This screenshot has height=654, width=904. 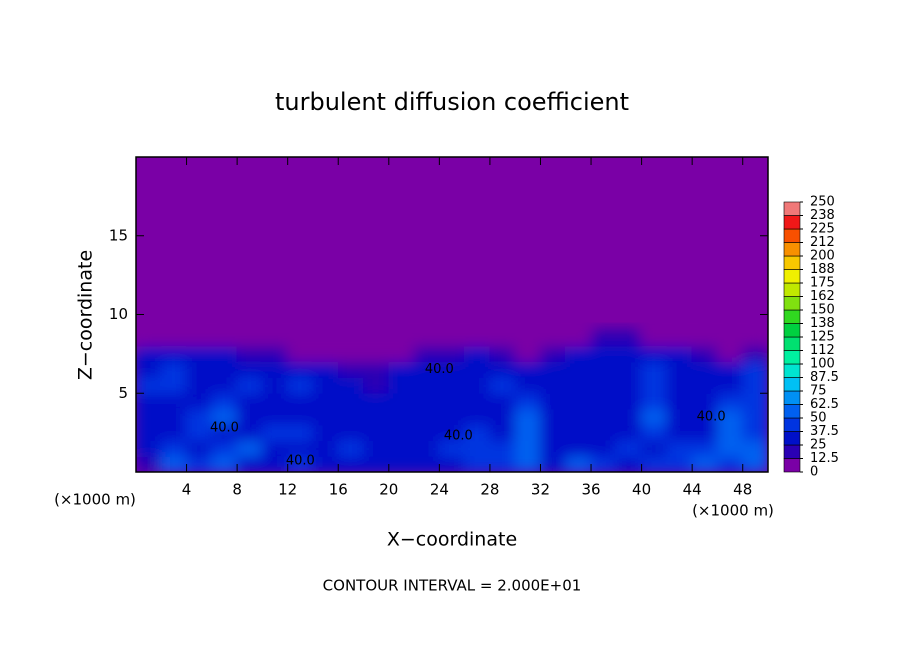 I want to click on y-tick-label: 15, so click(x=118, y=235).